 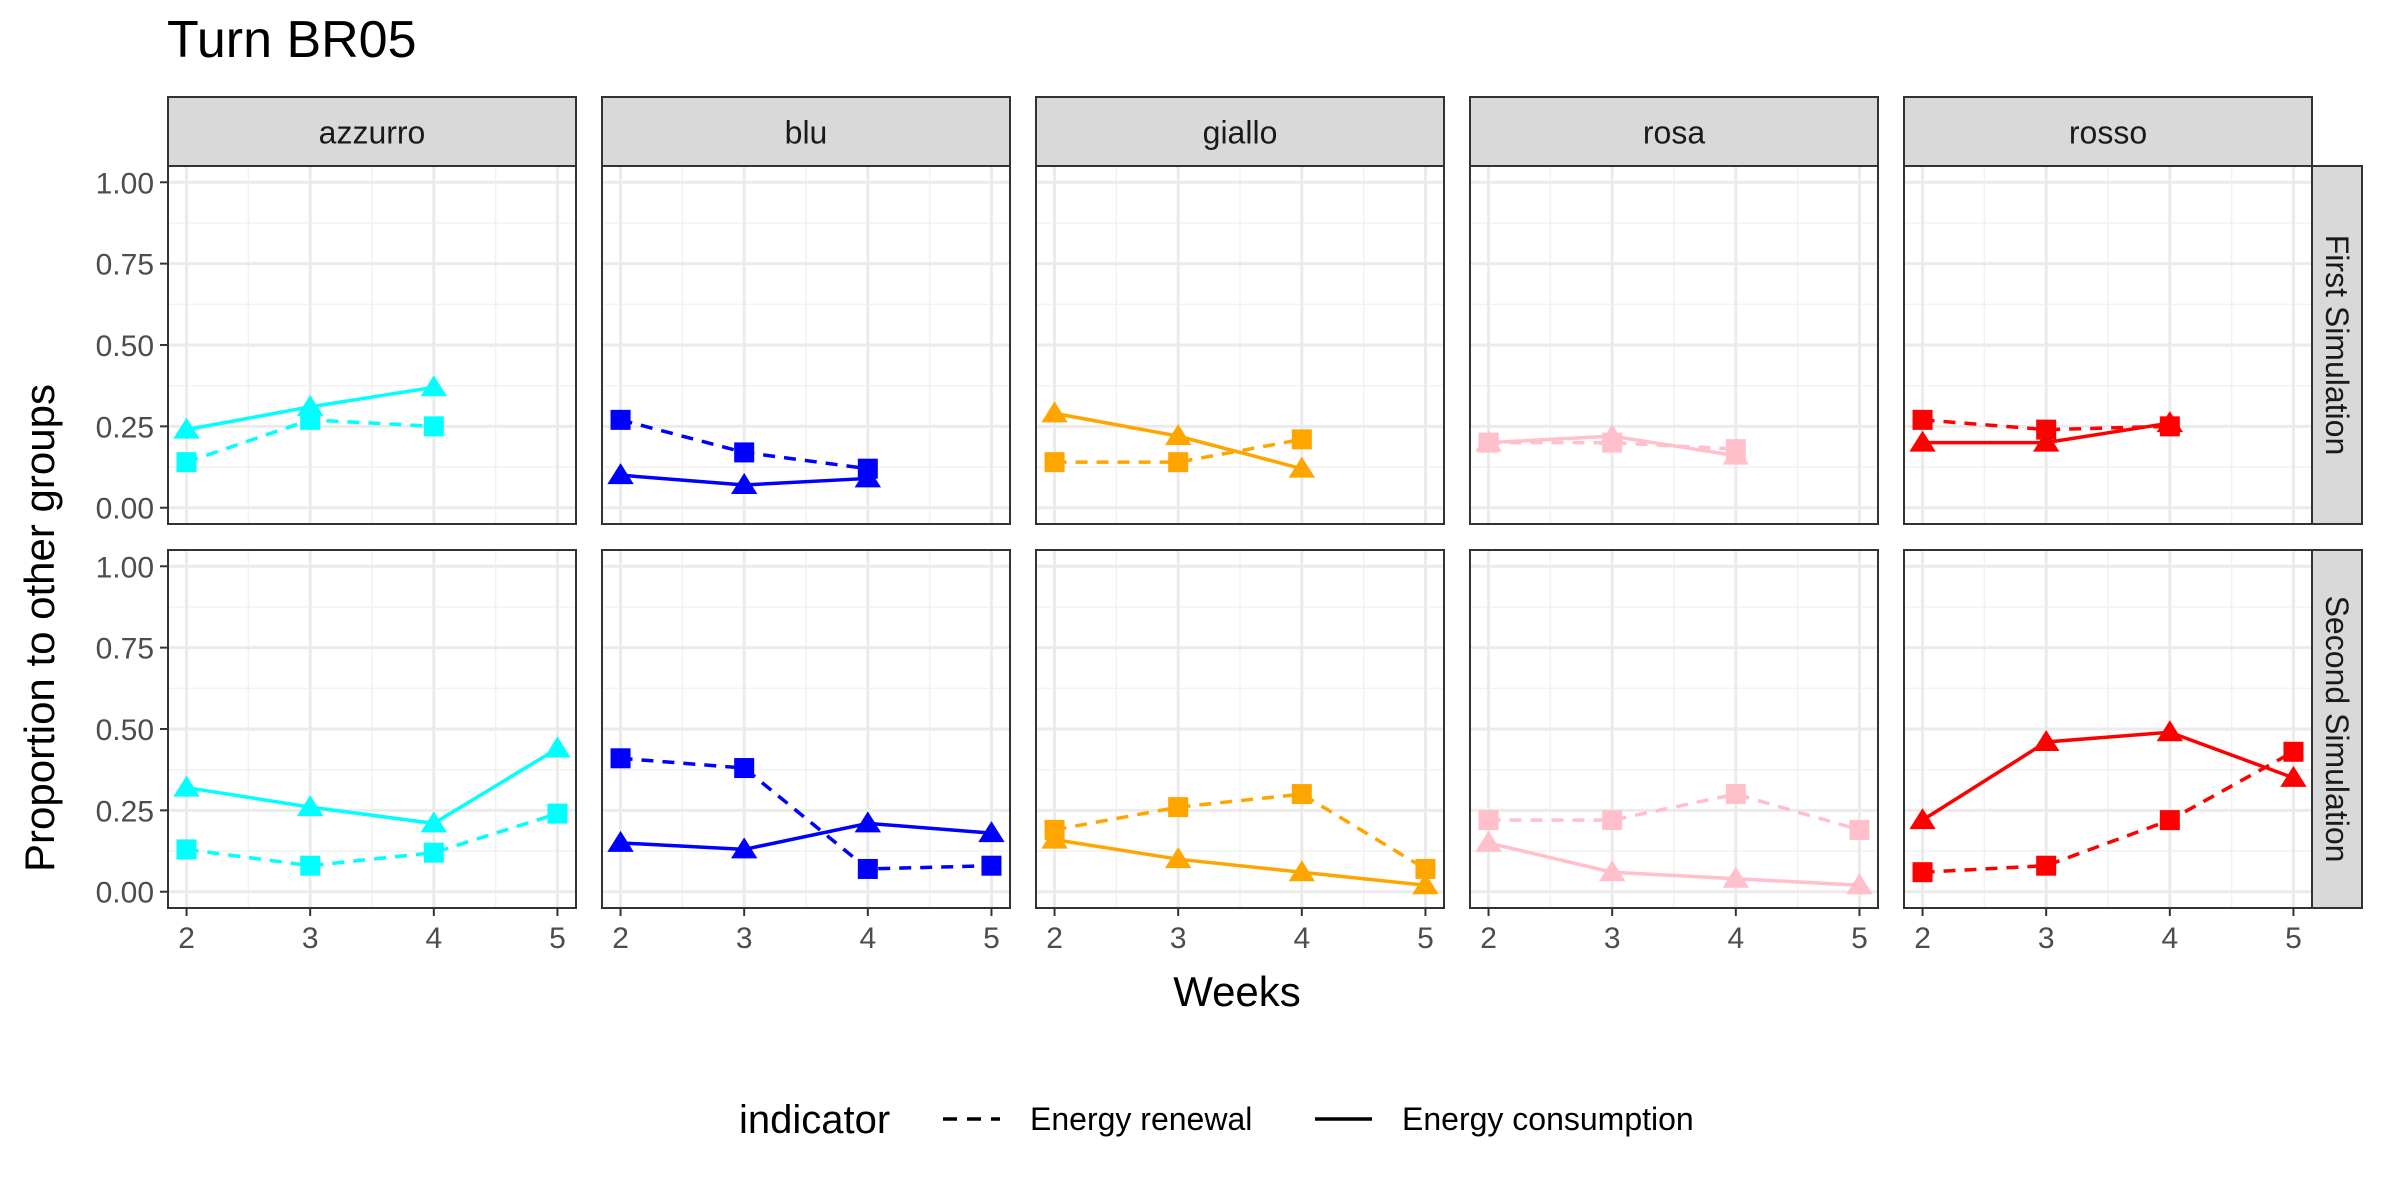 What do you see at coordinates (2108, 133) in the screenshot?
I see `facet-strip-label: rosso` at bounding box center [2108, 133].